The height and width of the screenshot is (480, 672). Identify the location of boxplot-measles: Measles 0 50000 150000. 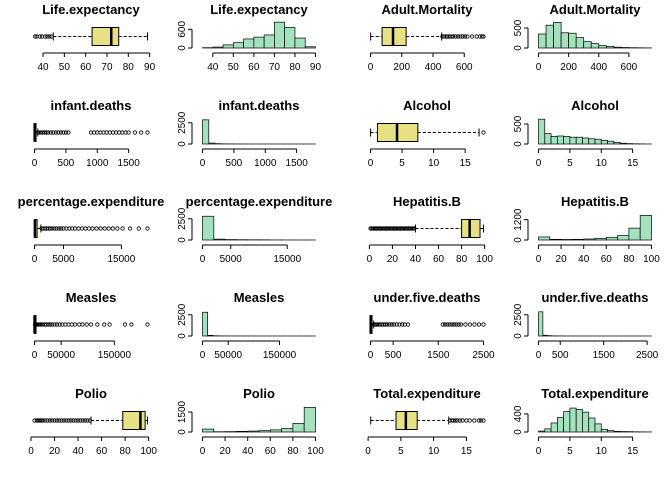
(91, 325).